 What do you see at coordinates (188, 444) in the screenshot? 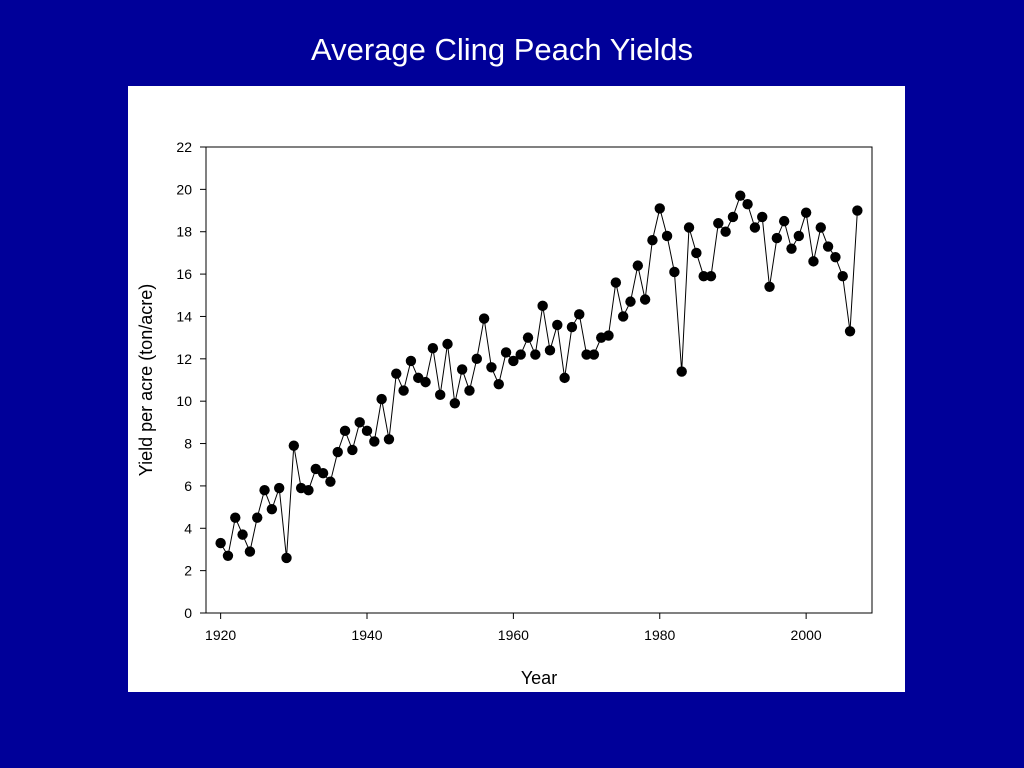
I see `y-tick-label: 8` at bounding box center [188, 444].